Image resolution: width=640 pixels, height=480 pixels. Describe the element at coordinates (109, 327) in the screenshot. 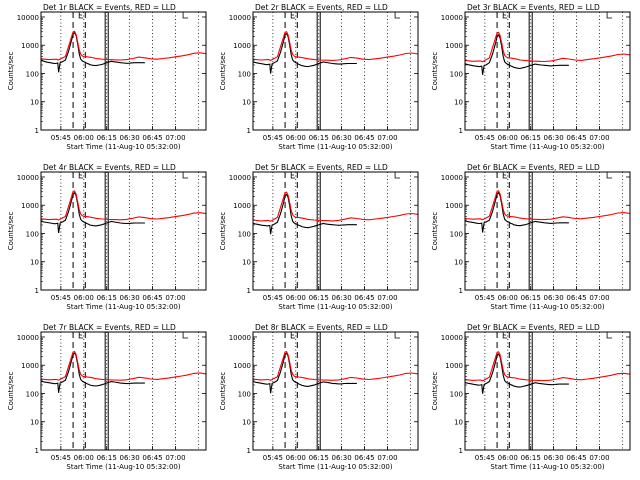

I see `chart-title: Det 7r BLACK = Events, RED = LLD` at that location.